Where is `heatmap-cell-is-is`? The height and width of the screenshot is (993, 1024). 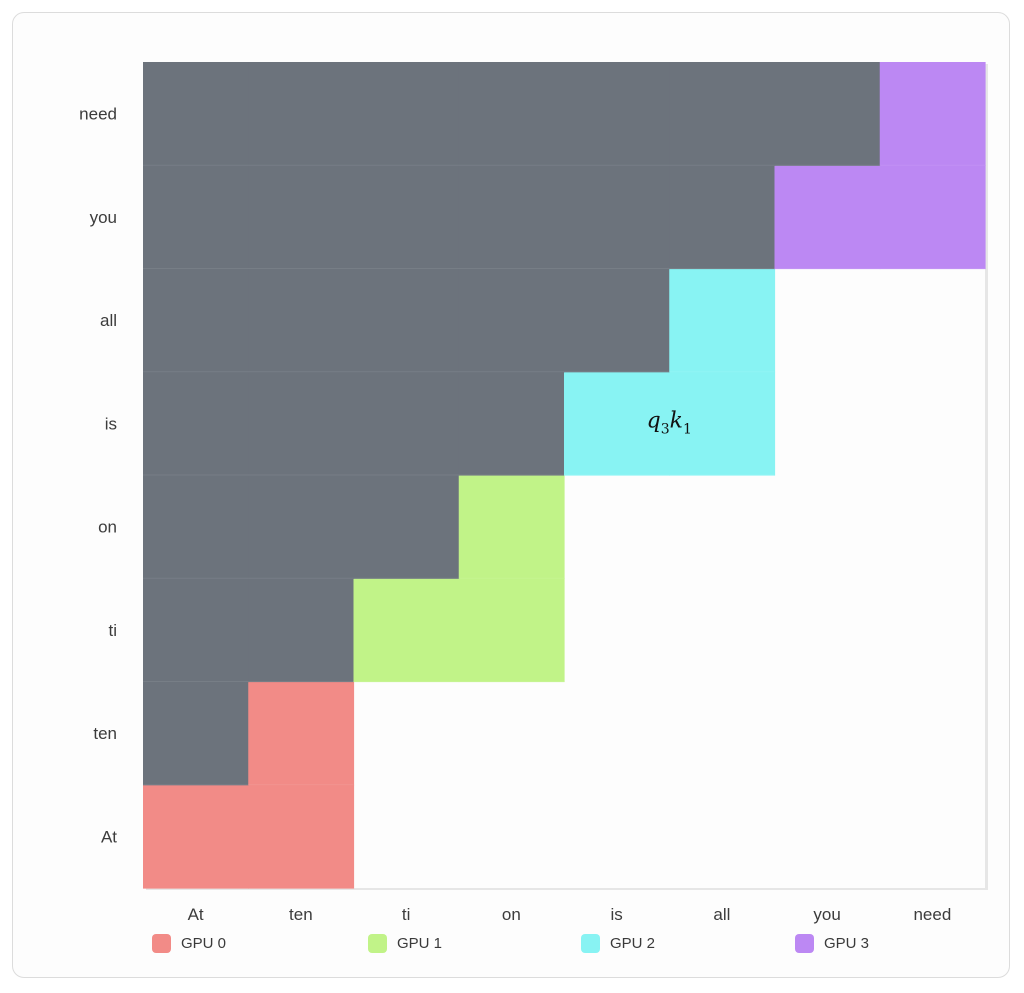 heatmap-cell-is-is is located at coordinates (617, 423).